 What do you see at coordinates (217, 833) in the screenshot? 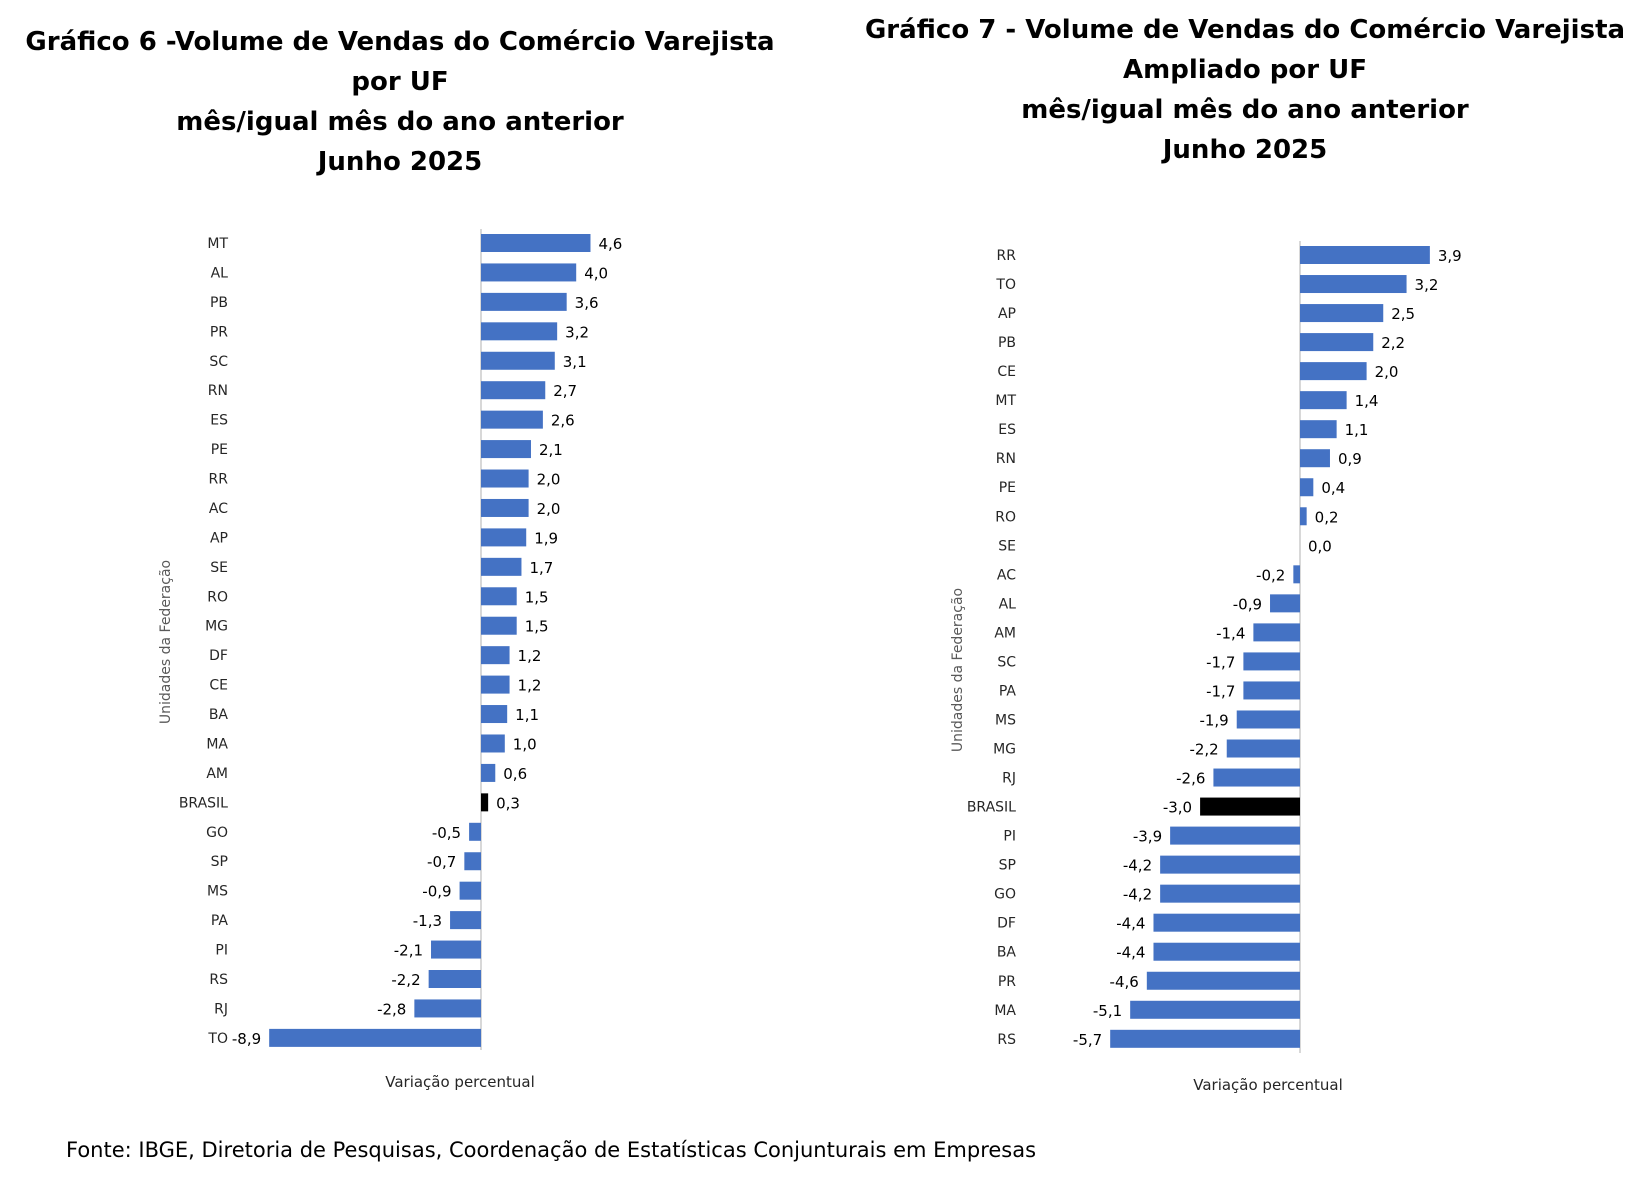
I see `chart-6-category-label: GO` at bounding box center [217, 833].